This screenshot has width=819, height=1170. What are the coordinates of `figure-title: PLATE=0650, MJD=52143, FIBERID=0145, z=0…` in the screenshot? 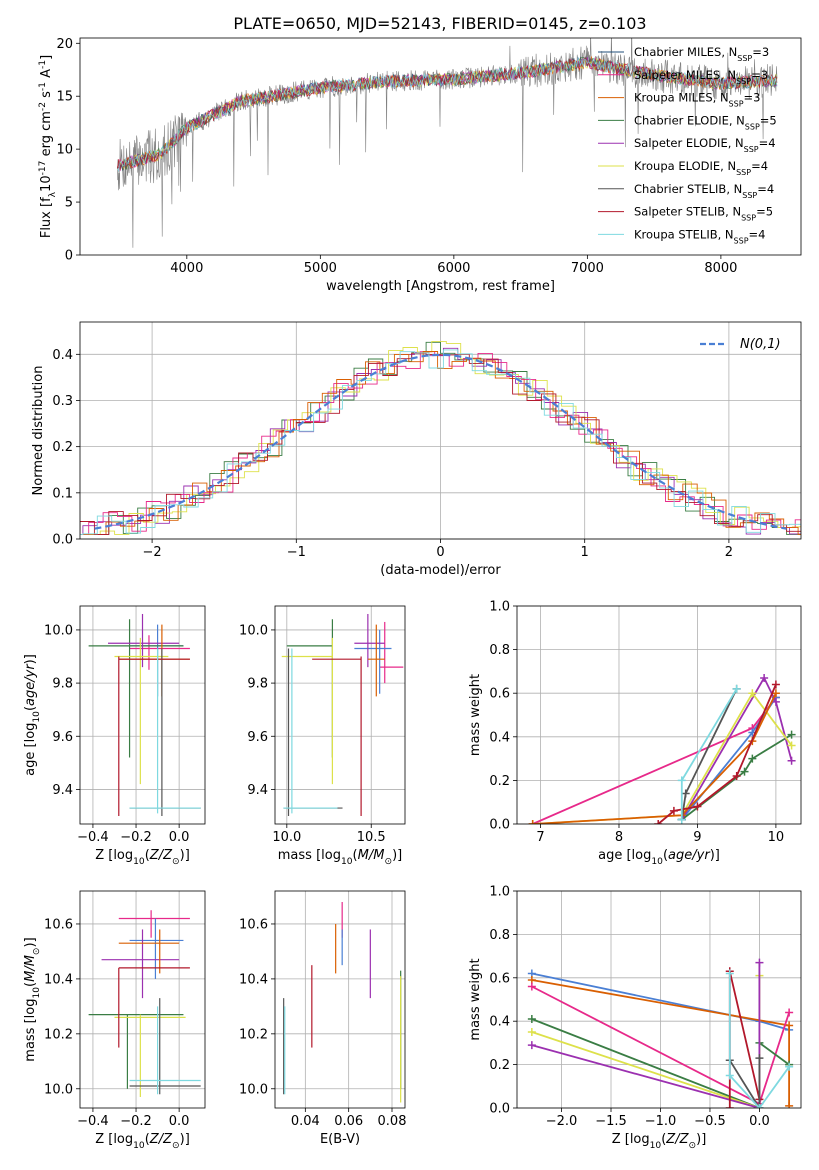 It's located at (439, 23).